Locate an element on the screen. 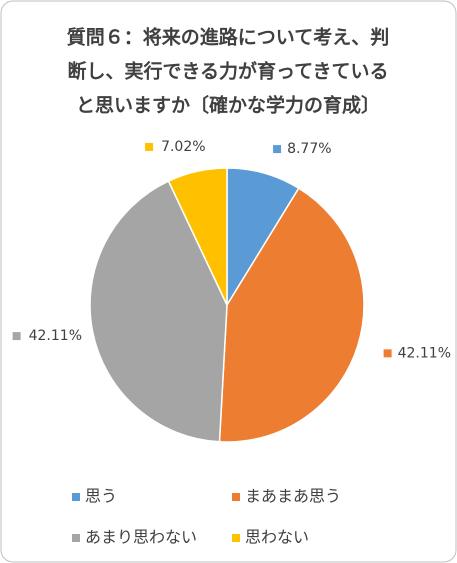  chart-title: 断し、実行できる力が育ってきている is located at coordinates (227, 71).